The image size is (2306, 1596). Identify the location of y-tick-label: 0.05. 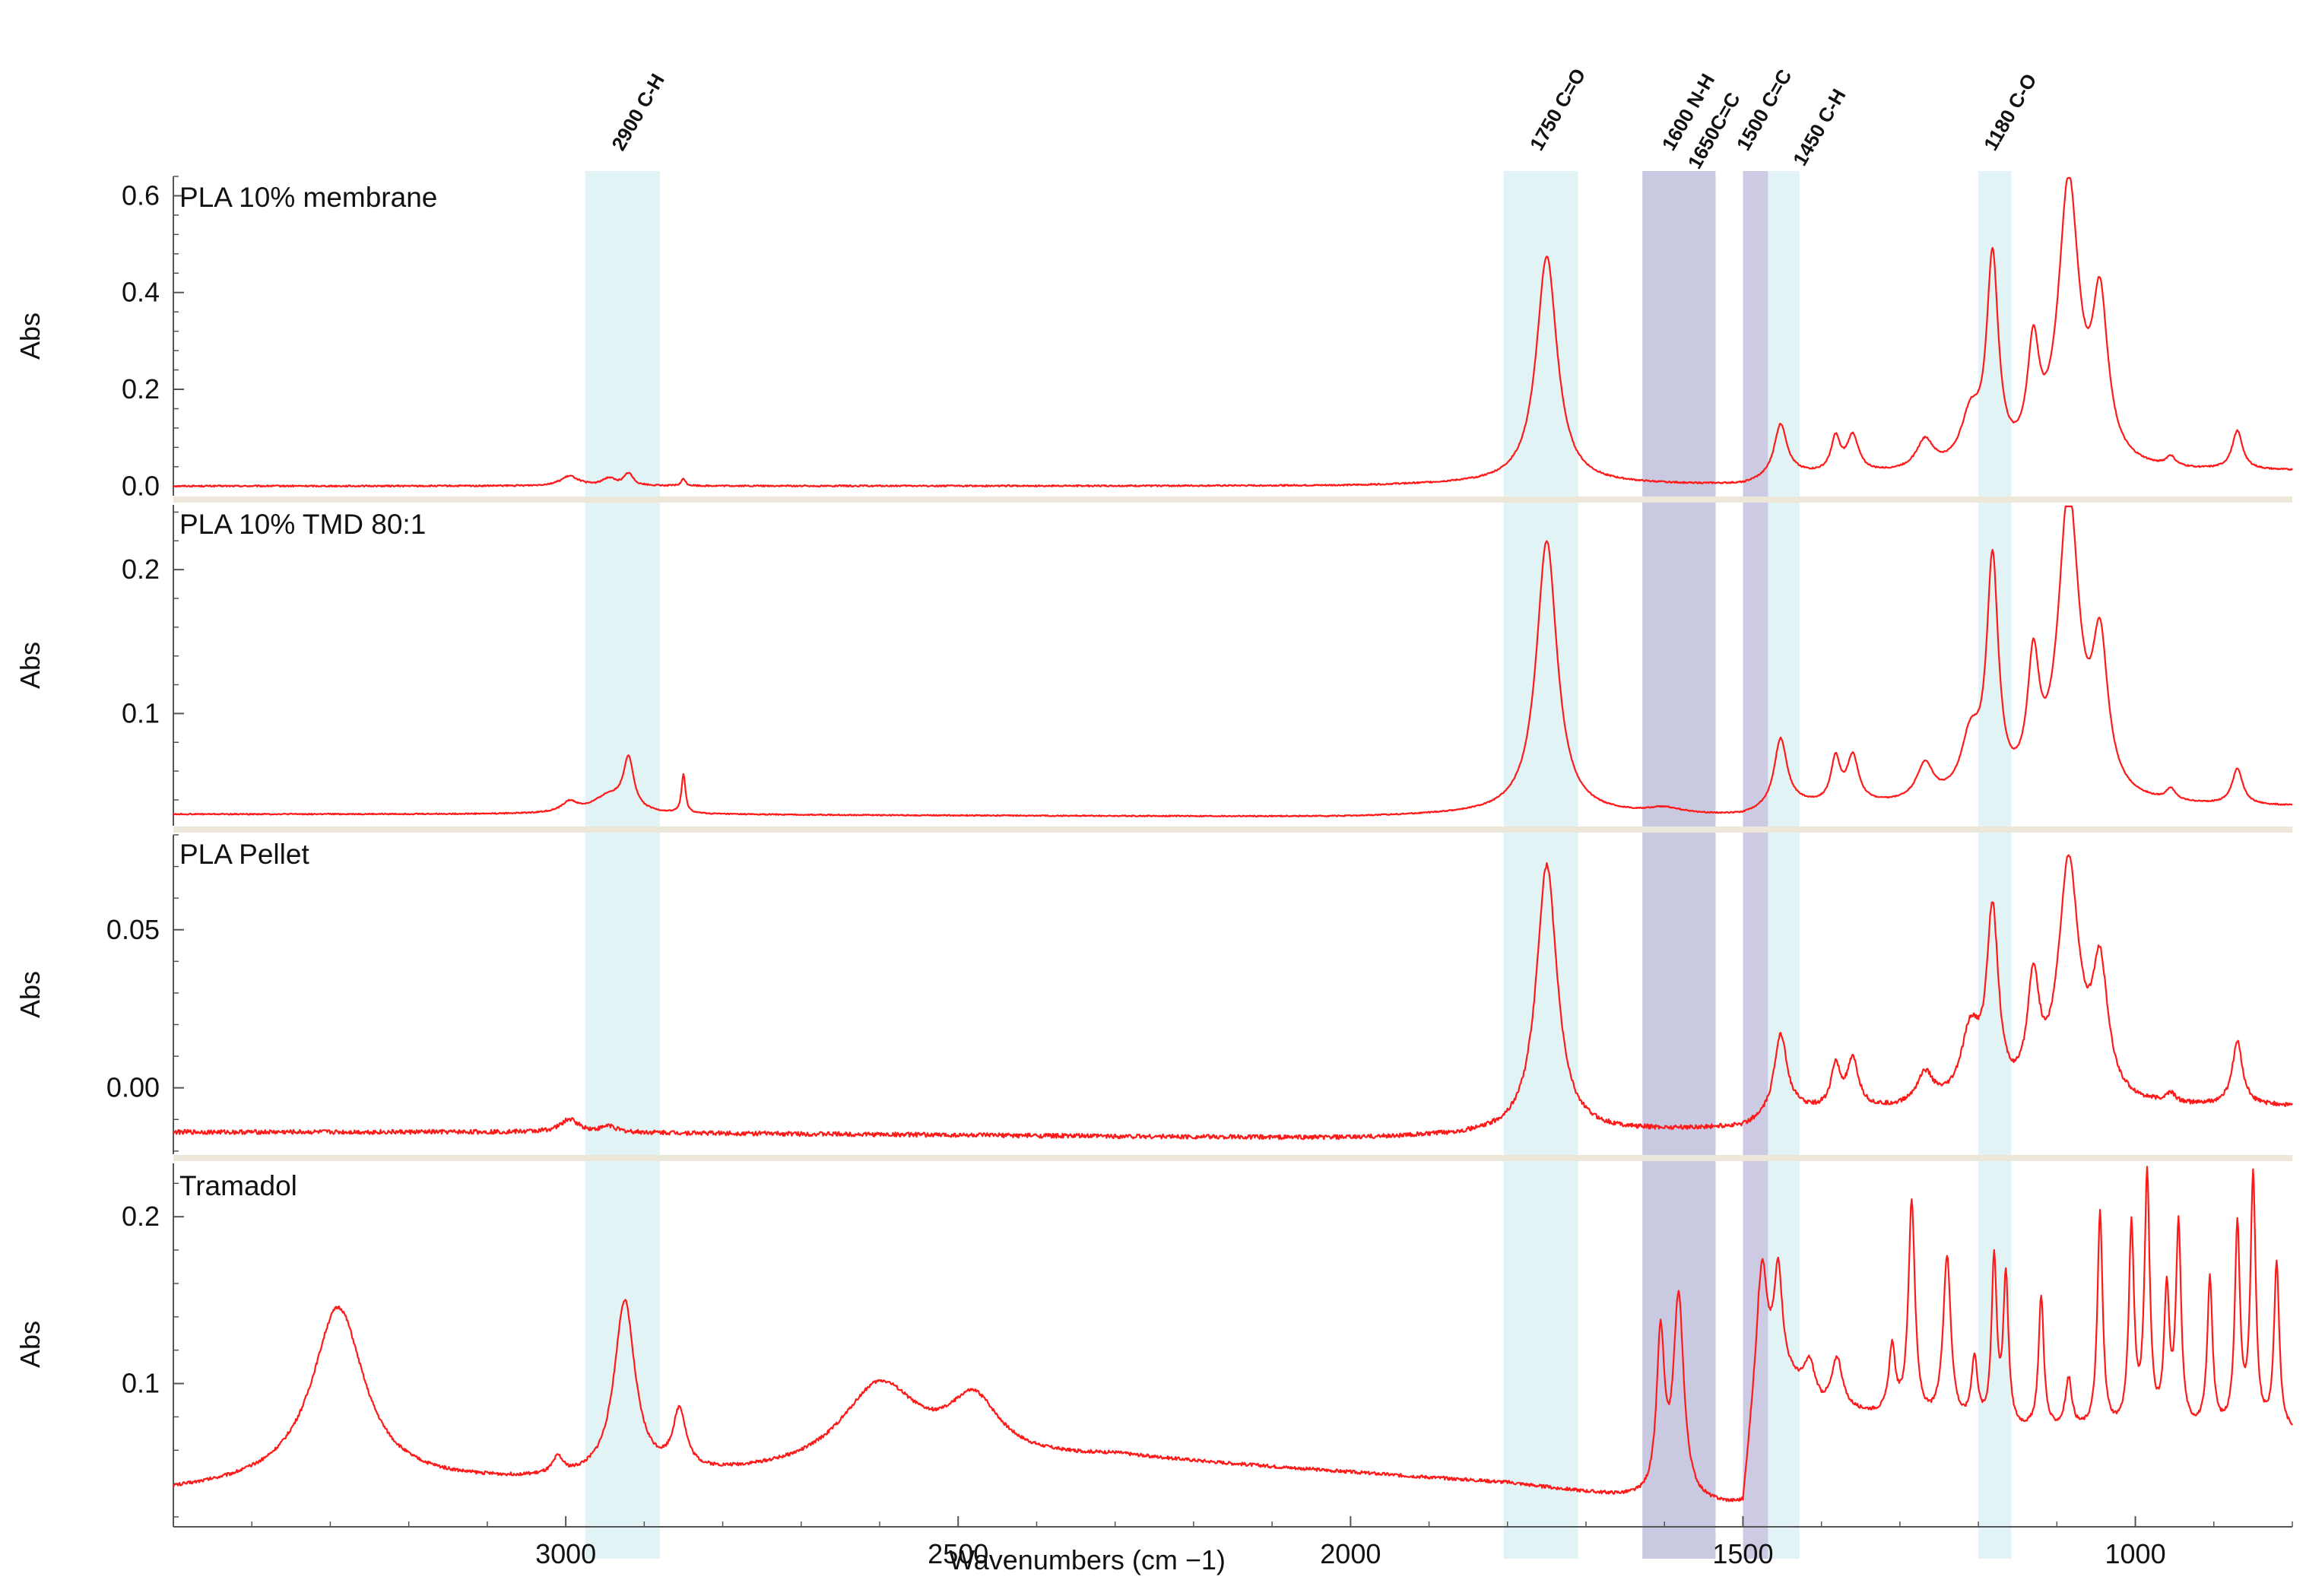
(133, 930).